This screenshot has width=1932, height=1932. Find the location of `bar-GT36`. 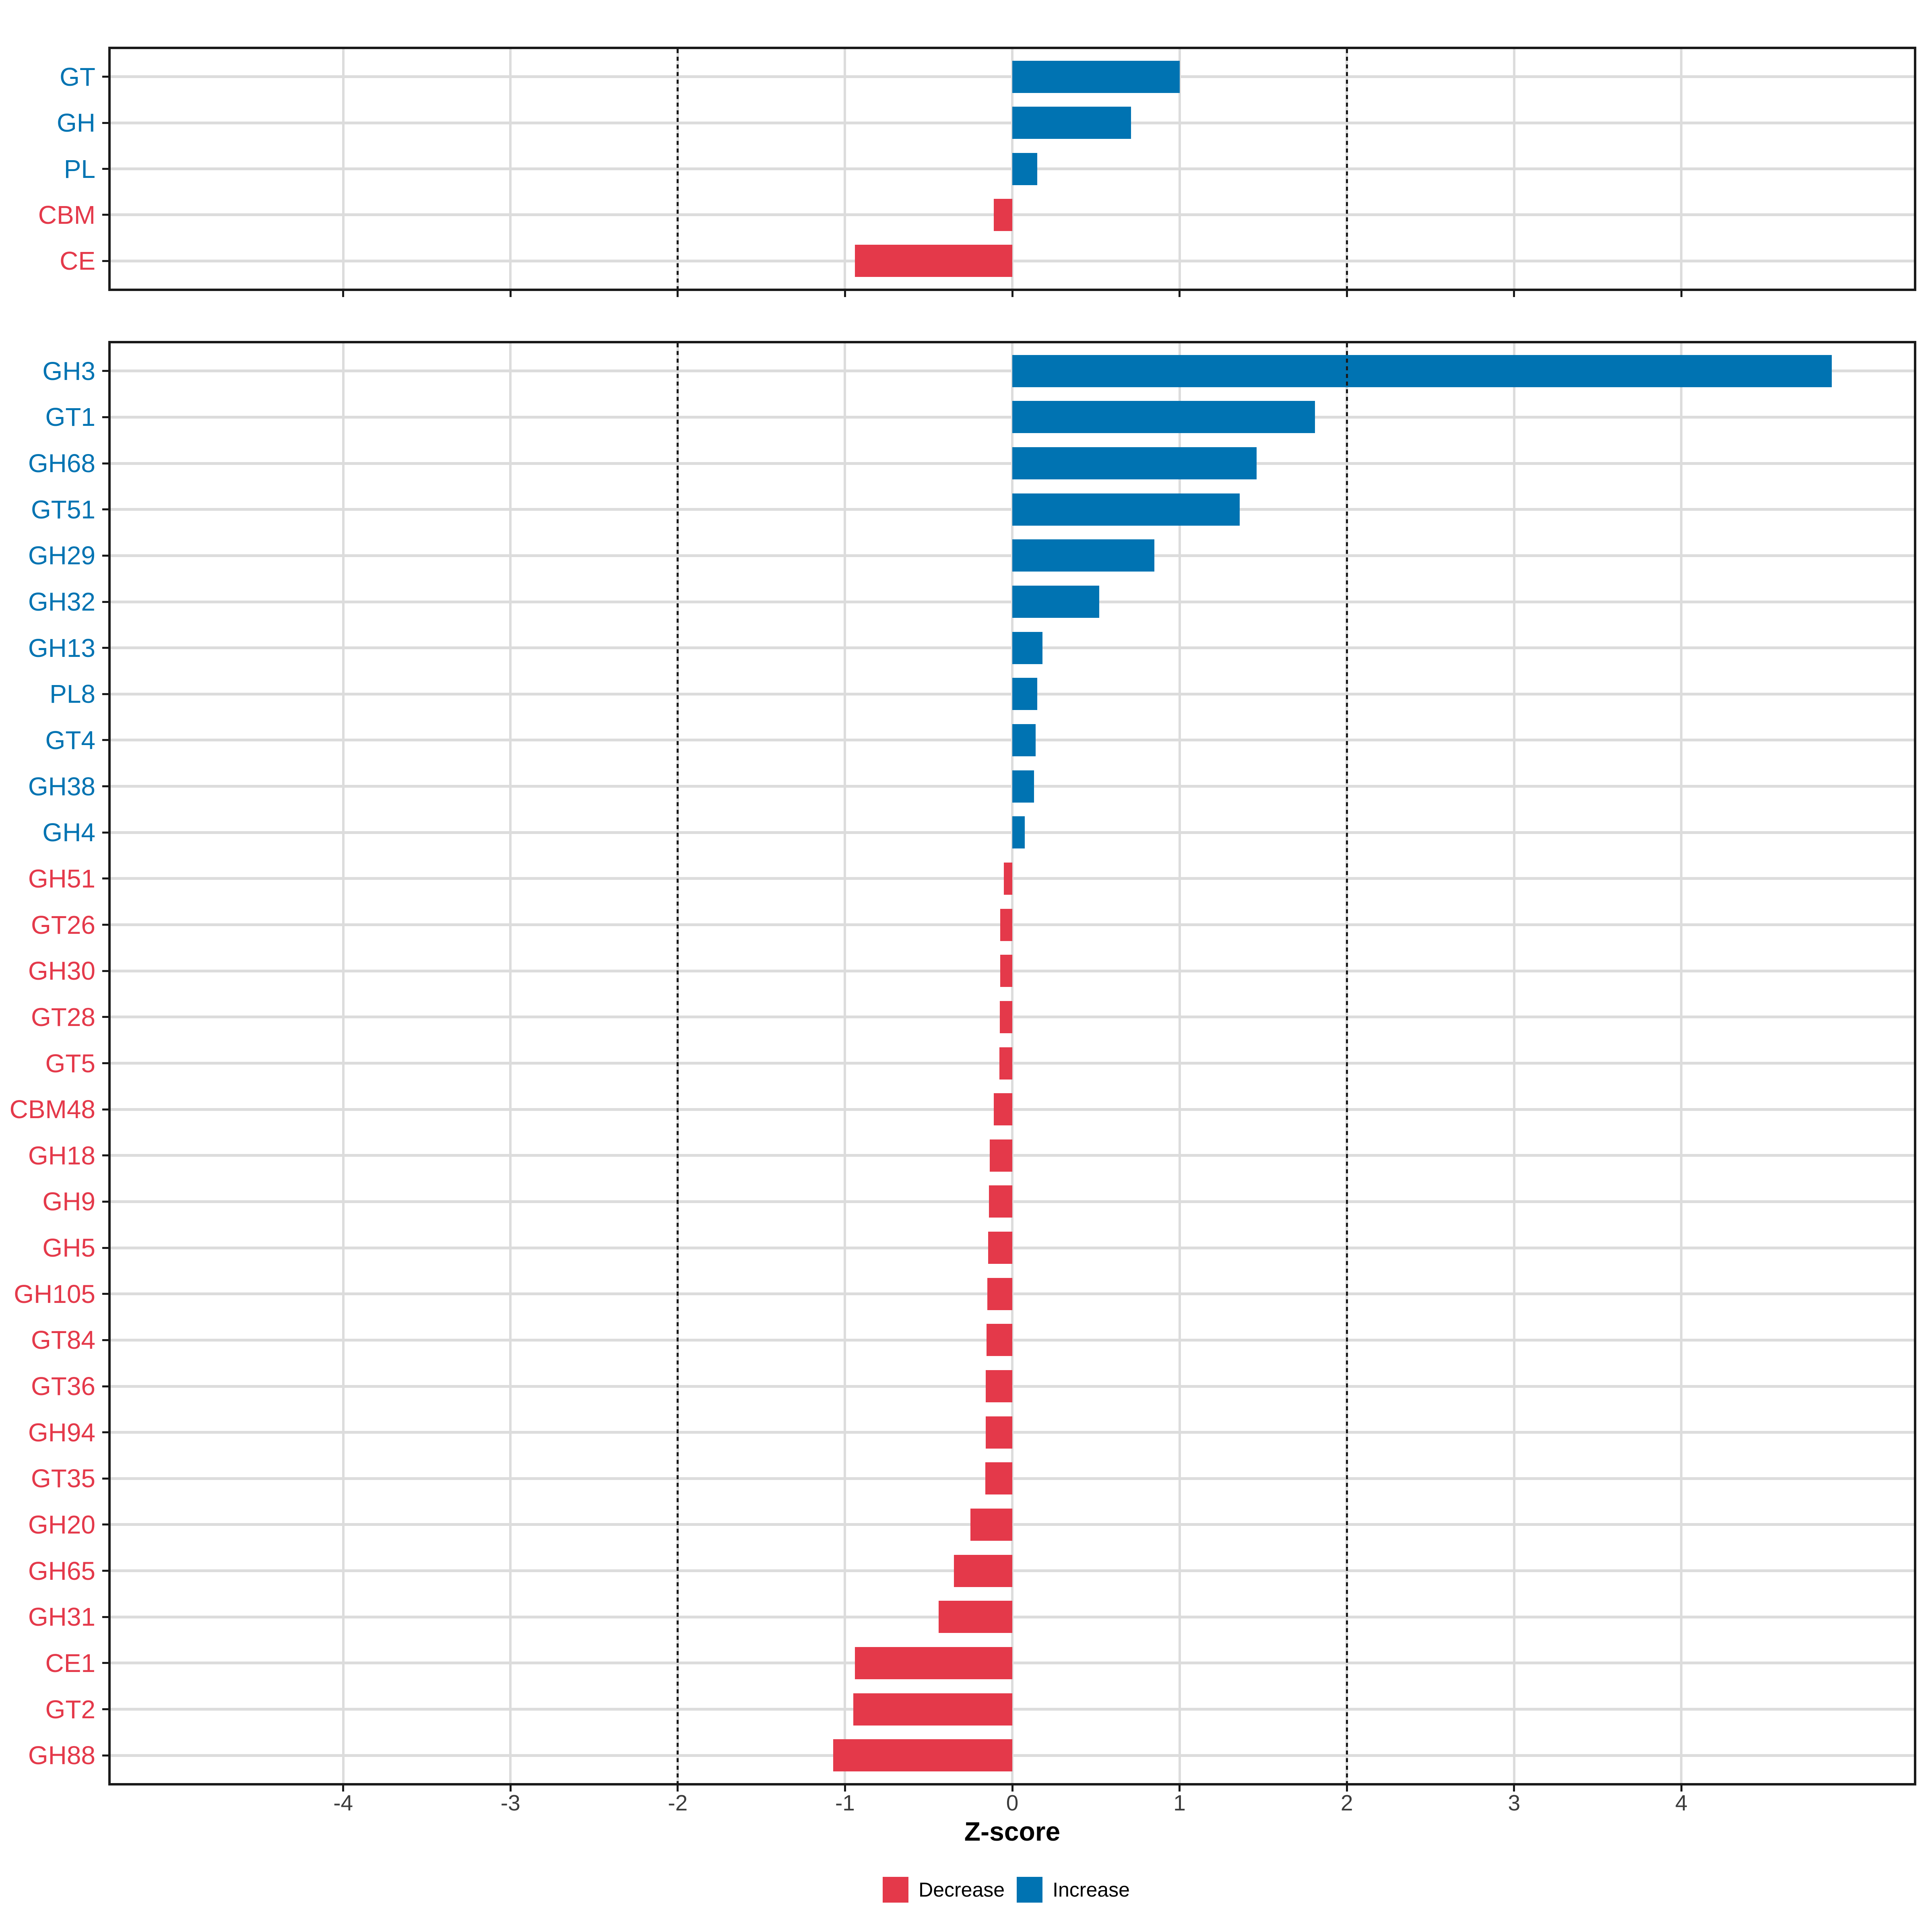

bar-GT36 is located at coordinates (999, 1386).